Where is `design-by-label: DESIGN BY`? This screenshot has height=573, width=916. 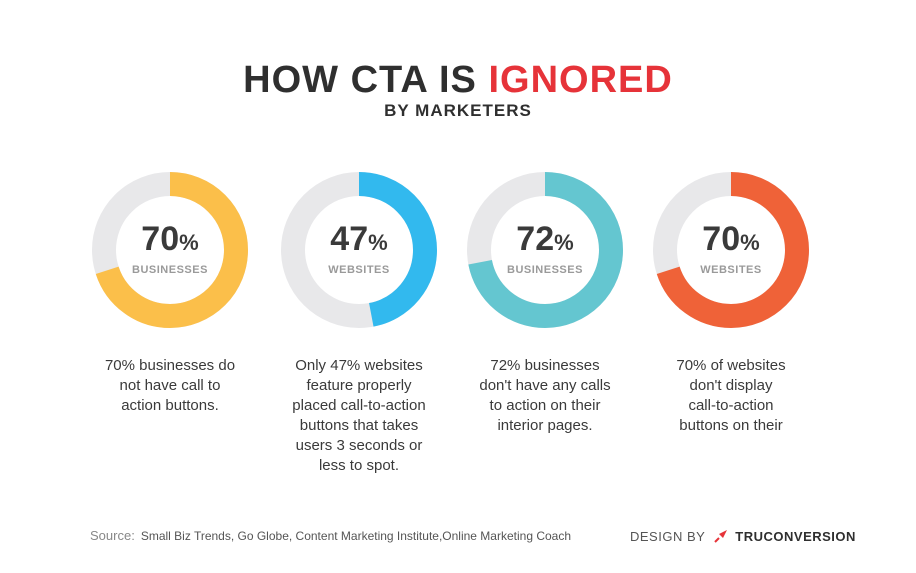 design-by-label: DESIGN BY is located at coordinates (668, 536).